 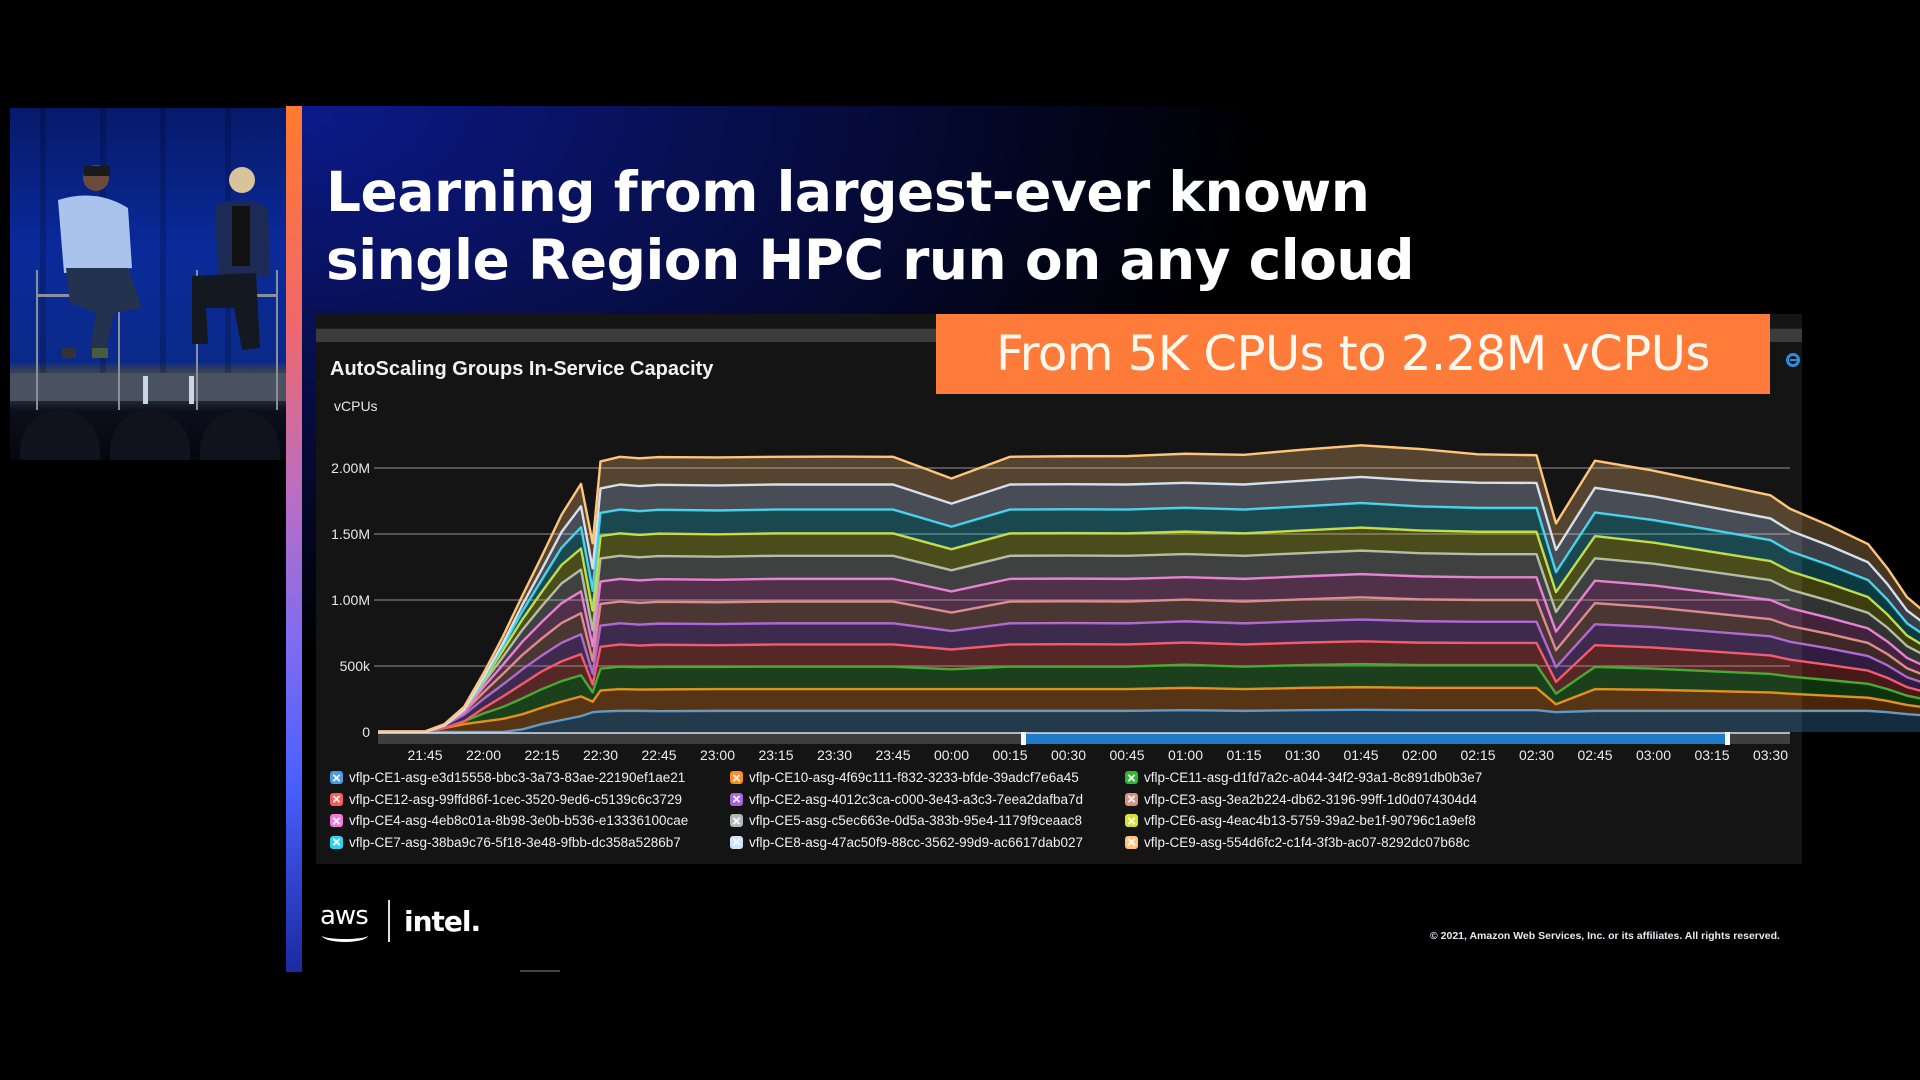 What do you see at coordinates (1353, 354) in the screenshot?
I see `callout-banner: From 5K CPUs to 2.28M vCPUs` at bounding box center [1353, 354].